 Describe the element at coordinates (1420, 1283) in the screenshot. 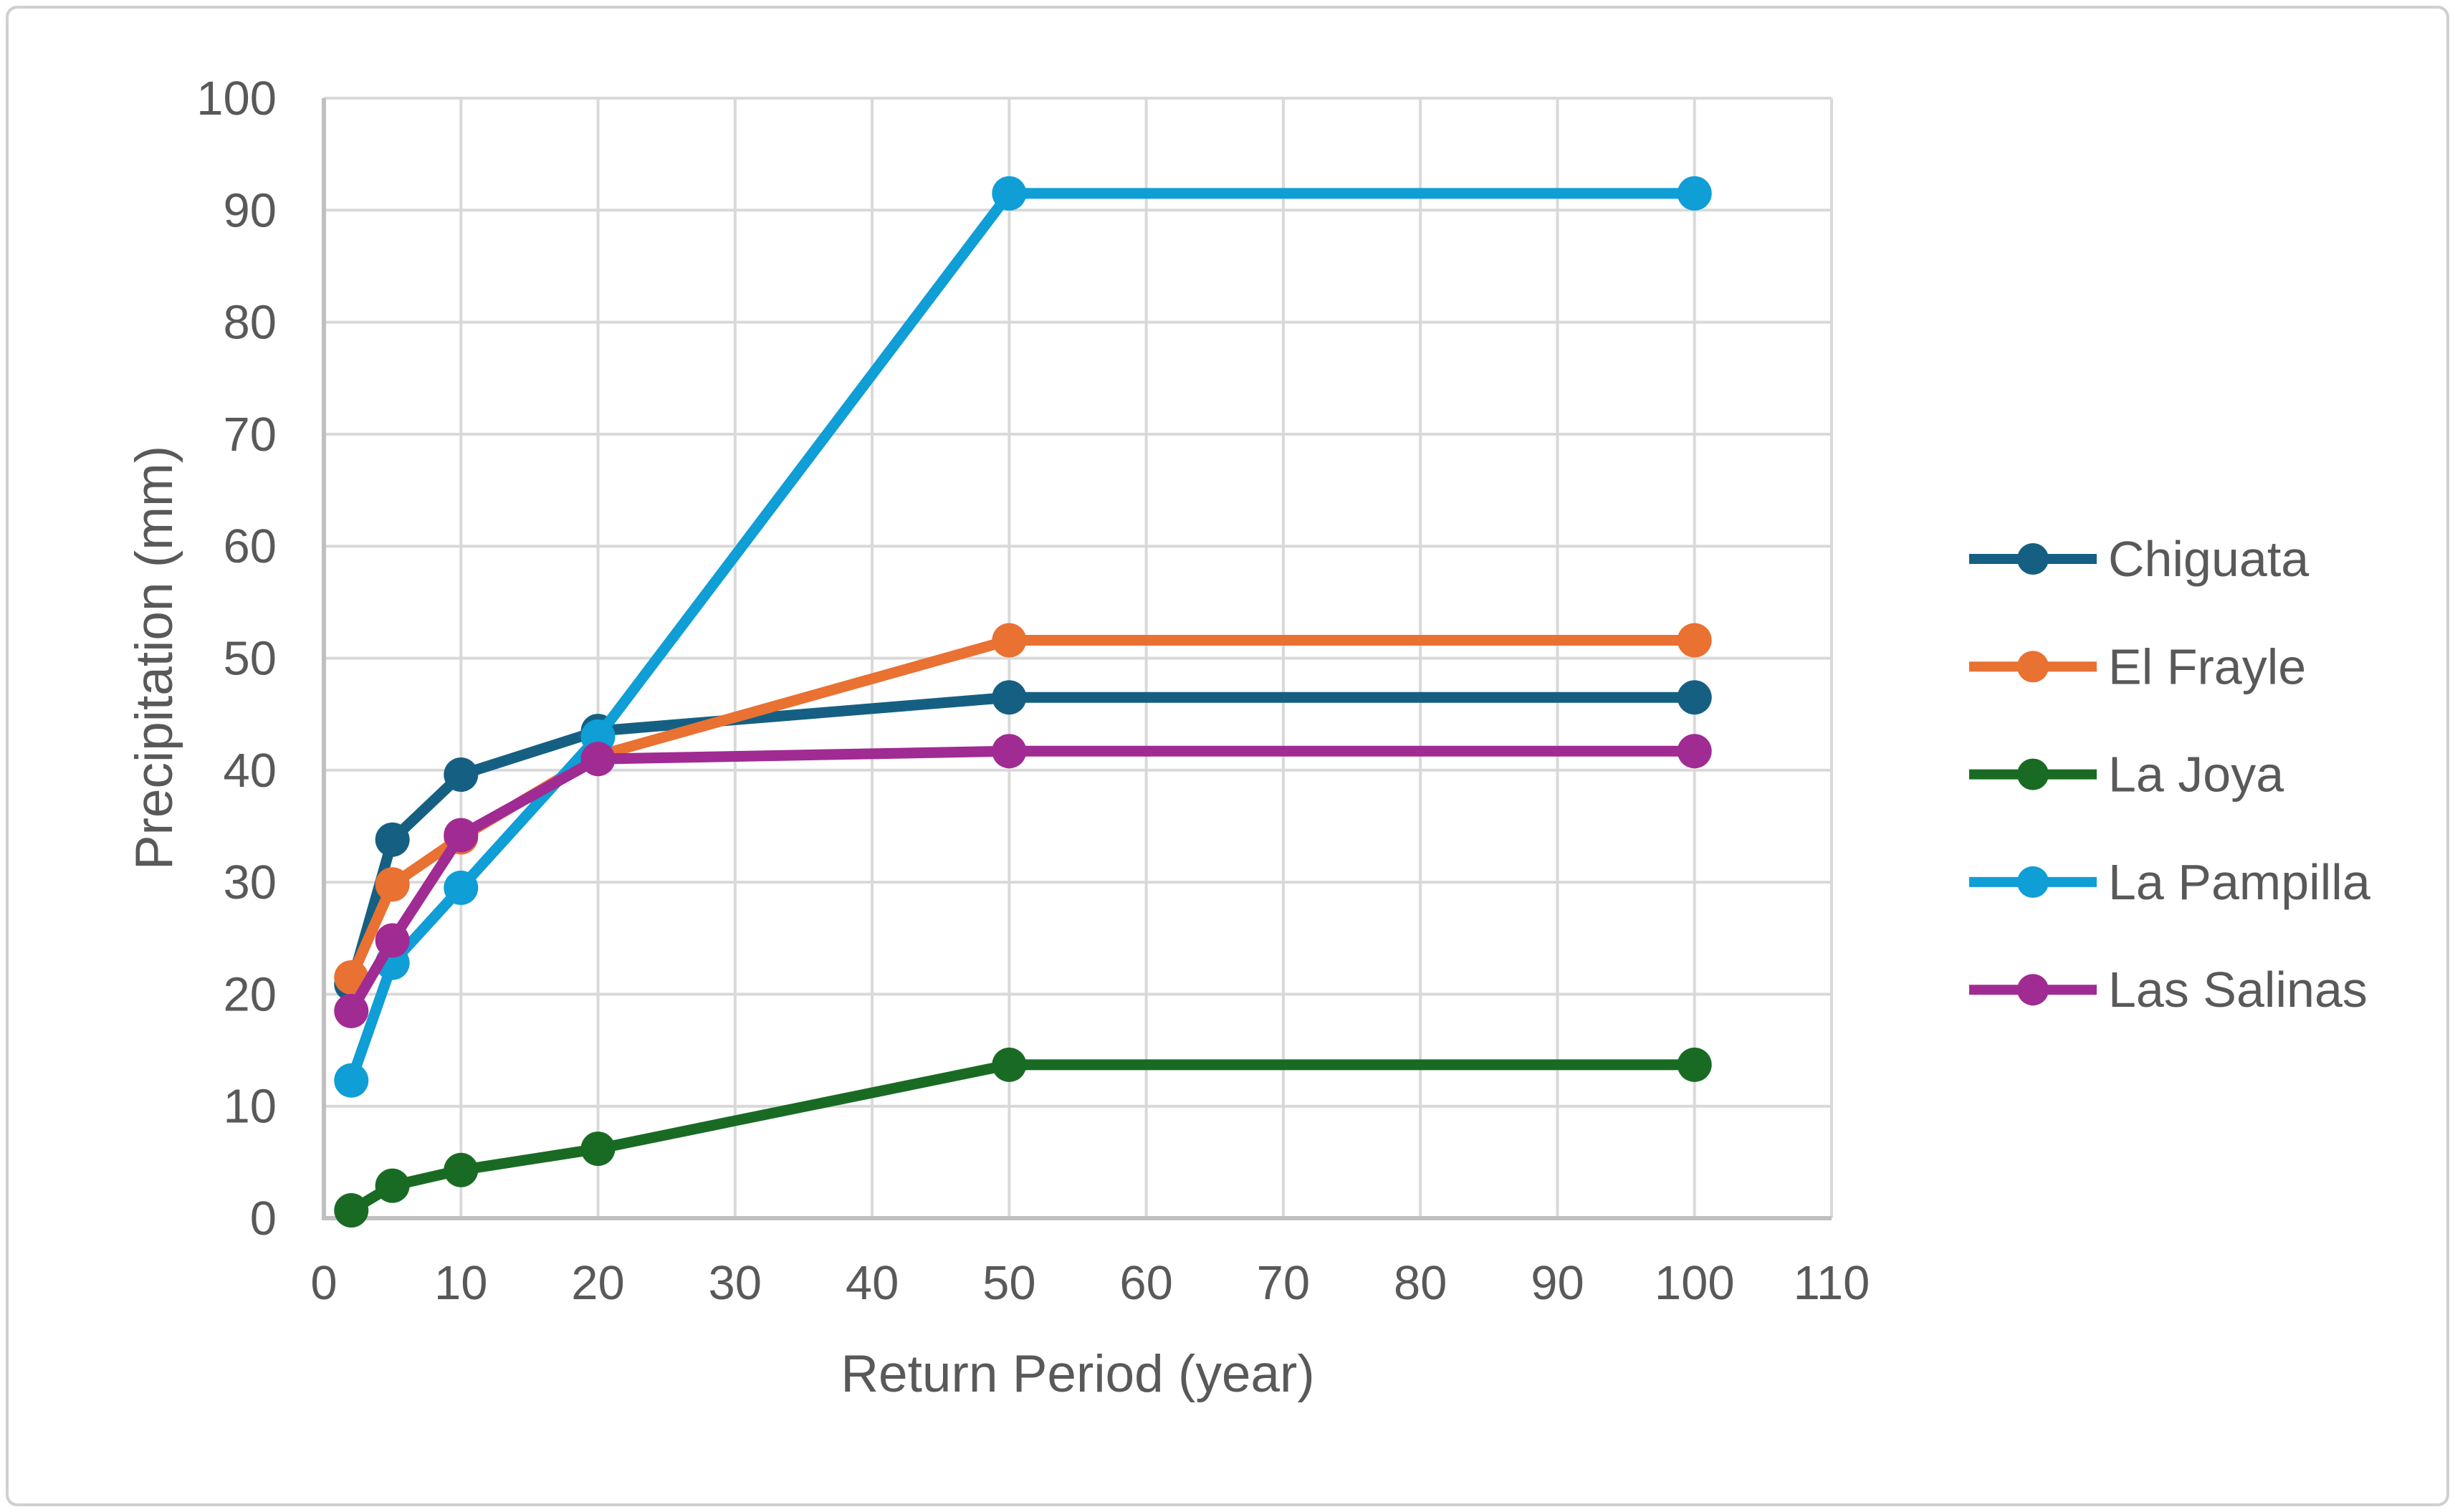

I see `x-tick-label: 80` at that location.